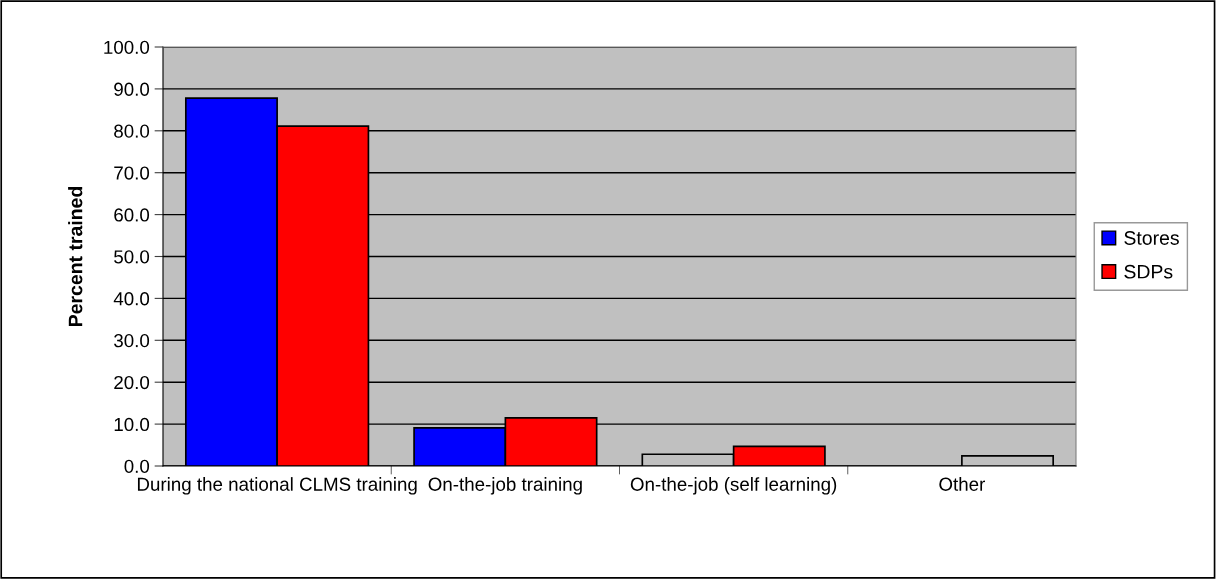 This screenshot has width=1217, height=579. What do you see at coordinates (132, 382) in the screenshot?
I see `y-tick-label: 20.0` at bounding box center [132, 382].